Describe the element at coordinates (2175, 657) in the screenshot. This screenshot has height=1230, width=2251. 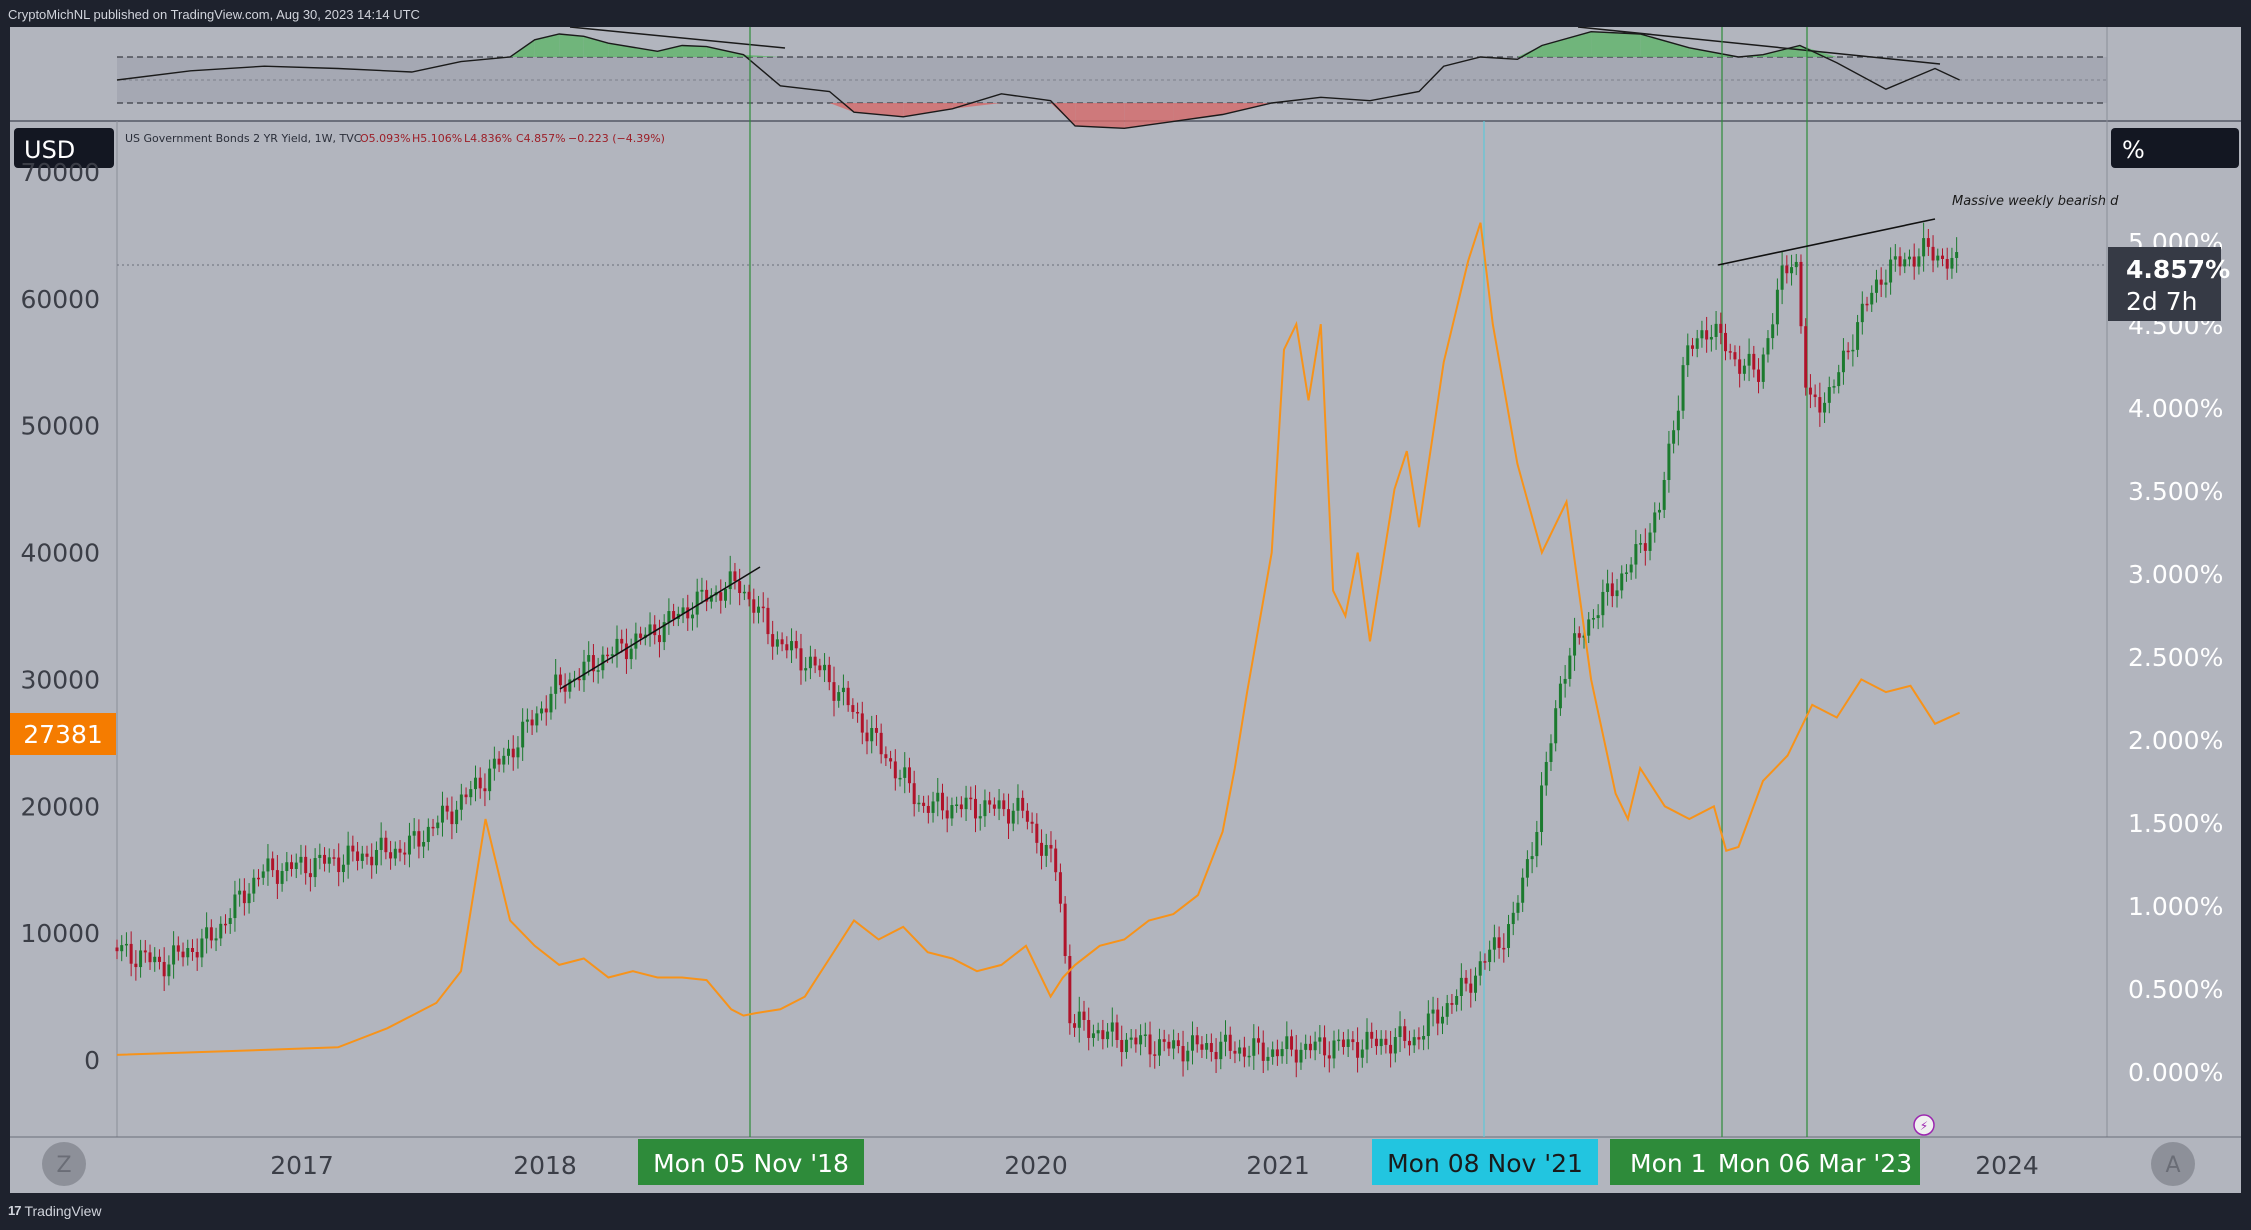
I see `right-tick-label: 2.500%` at that location.